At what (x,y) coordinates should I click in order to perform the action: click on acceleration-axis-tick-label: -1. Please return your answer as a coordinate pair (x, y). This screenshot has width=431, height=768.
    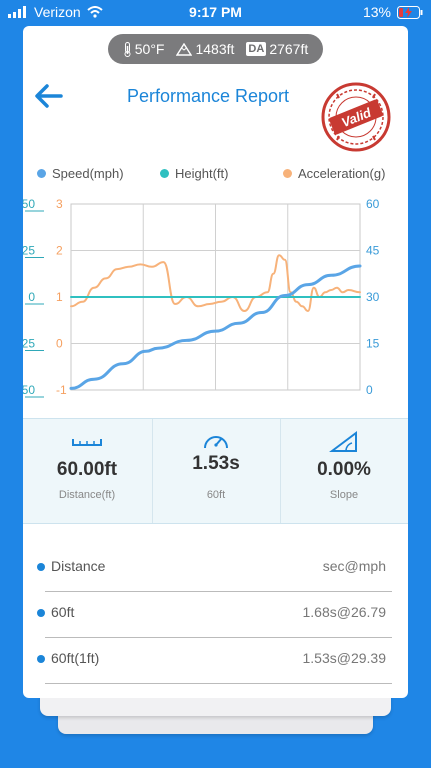
    Looking at the image, I should click on (61, 390).